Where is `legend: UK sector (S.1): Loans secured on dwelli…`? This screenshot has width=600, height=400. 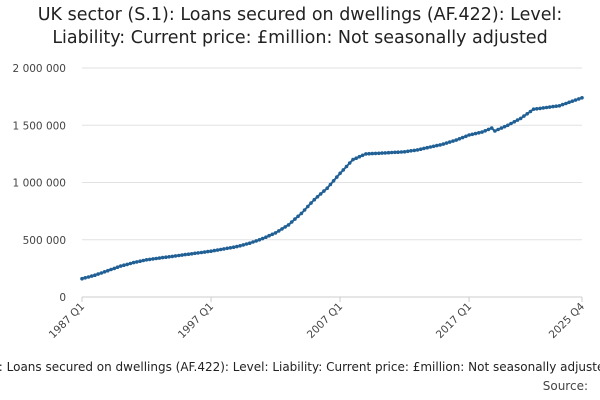 legend: UK sector (S.1): Loans secured on dwelli… is located at coordinates (300, 369).